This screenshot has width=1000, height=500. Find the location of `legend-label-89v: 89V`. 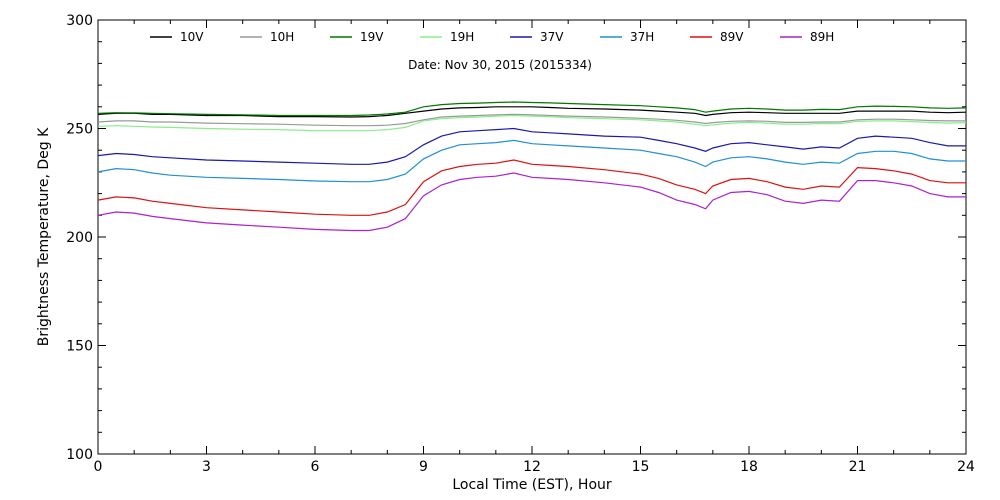

legend-label-89v: 89V is located at coordinates (732, 37).